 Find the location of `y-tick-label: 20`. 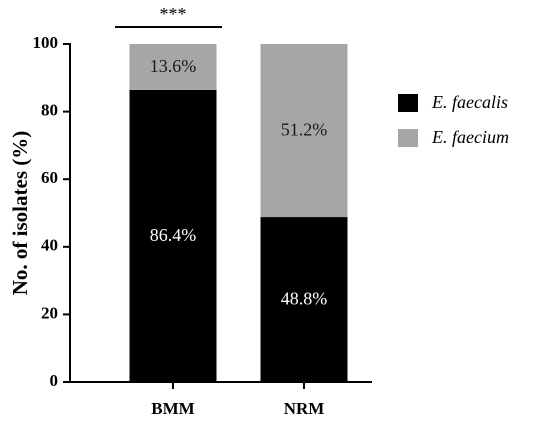

y-tick-label: 20 is located at coordinates (49, 312).